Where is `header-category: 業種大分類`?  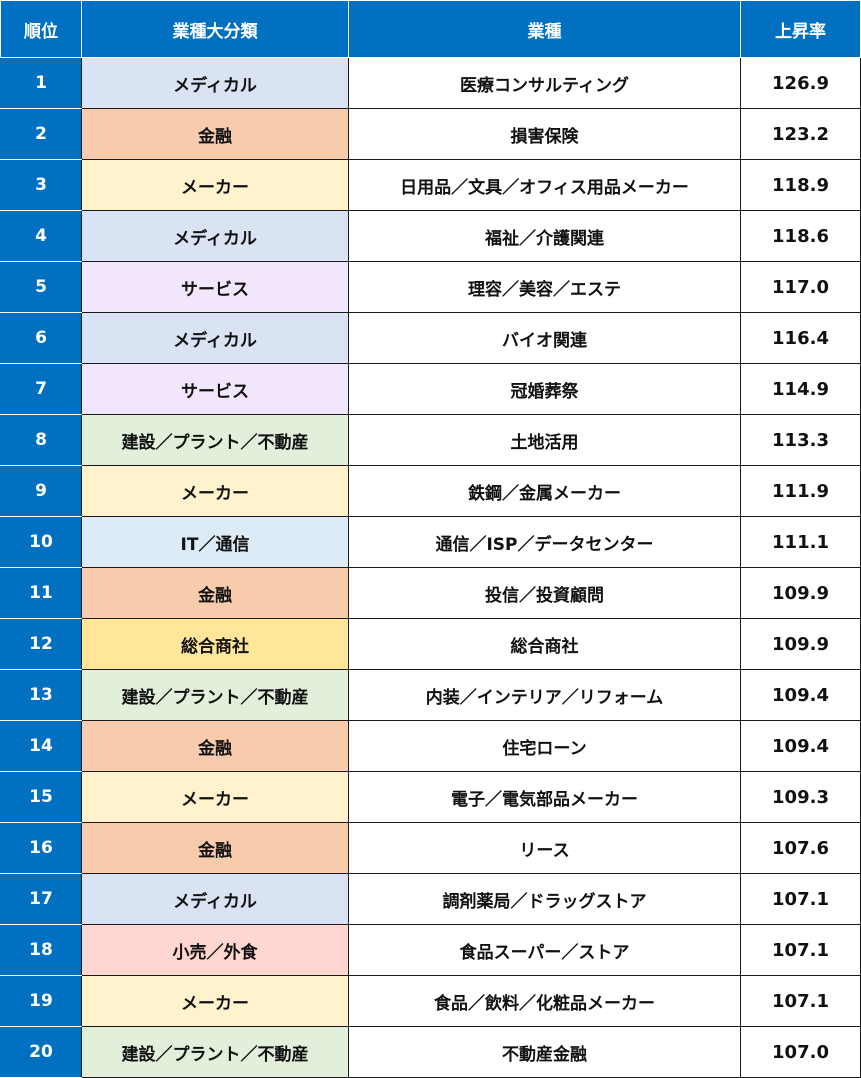
header-category: 業種大分類 is located at coordinates (215, 29).